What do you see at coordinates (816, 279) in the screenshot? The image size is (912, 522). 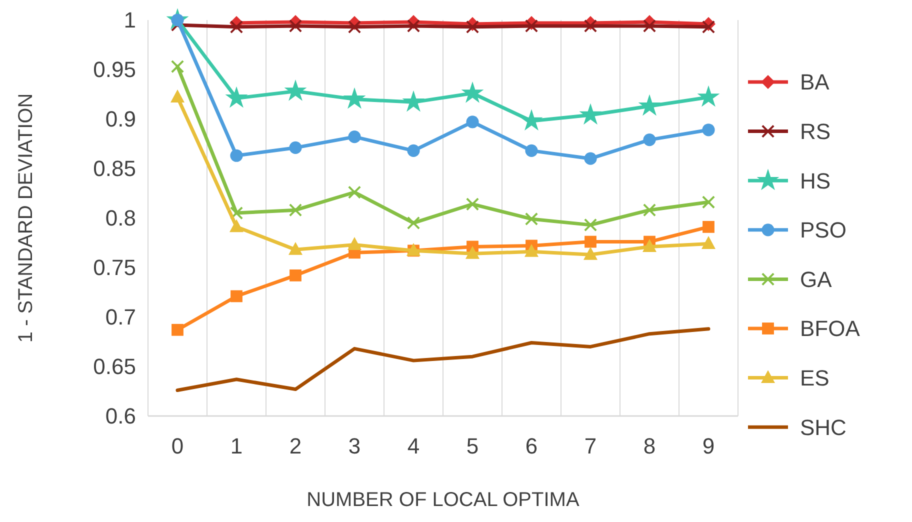 I see `legend-label: GA` at bounding box center [816, 279].